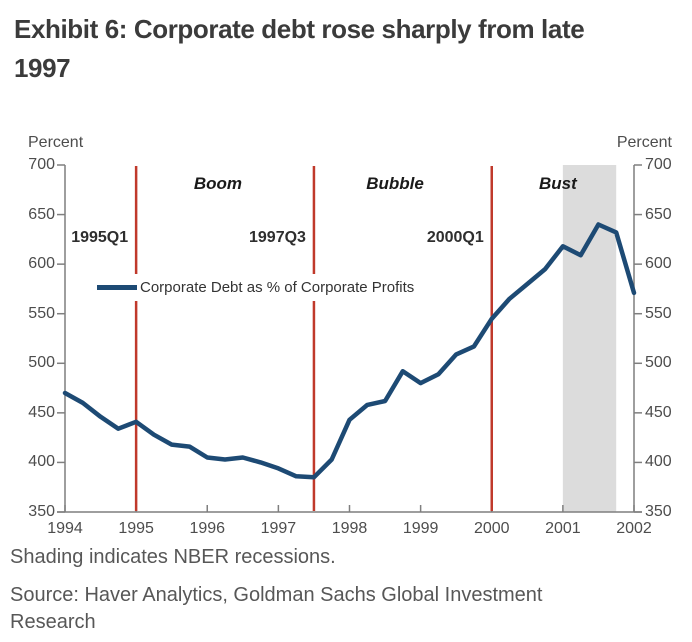 The width and height of the screenshot is (692, 642). Describe the element at coordinates (644, 142) in the screenshot. I see `right-axis-unit-label: Percent` at that location.